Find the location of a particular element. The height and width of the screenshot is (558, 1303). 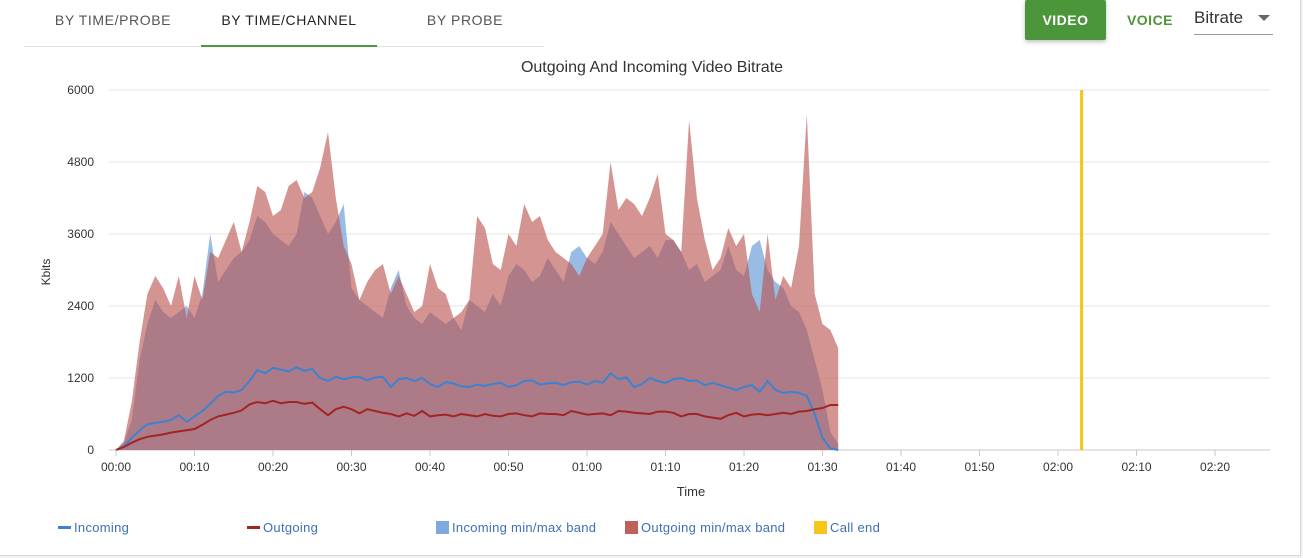

tab-by-time-probe: BY TIME/PROBE is located at coordinates (113, 20).